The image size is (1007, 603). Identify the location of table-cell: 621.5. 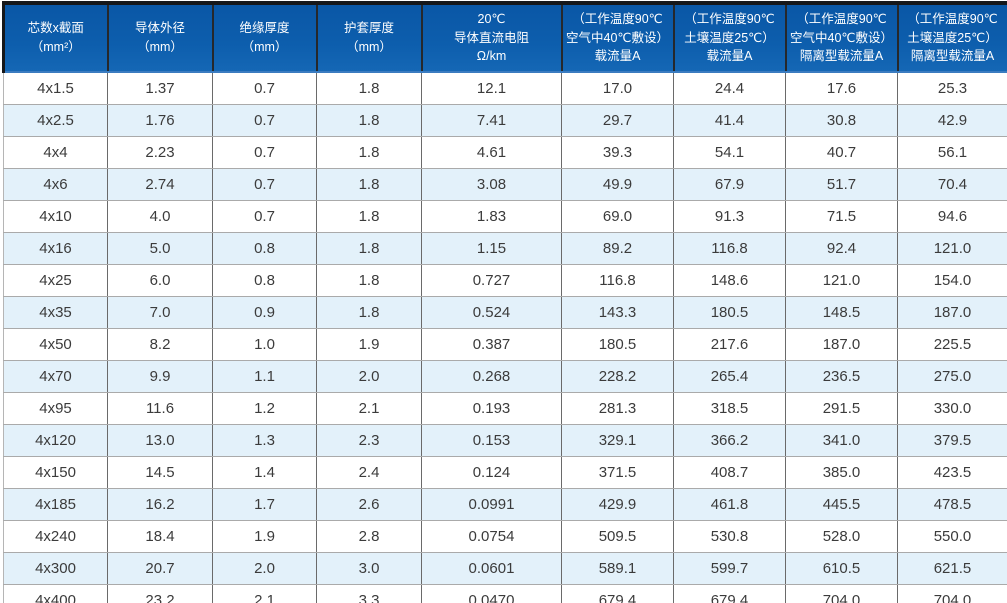
(952, 568).